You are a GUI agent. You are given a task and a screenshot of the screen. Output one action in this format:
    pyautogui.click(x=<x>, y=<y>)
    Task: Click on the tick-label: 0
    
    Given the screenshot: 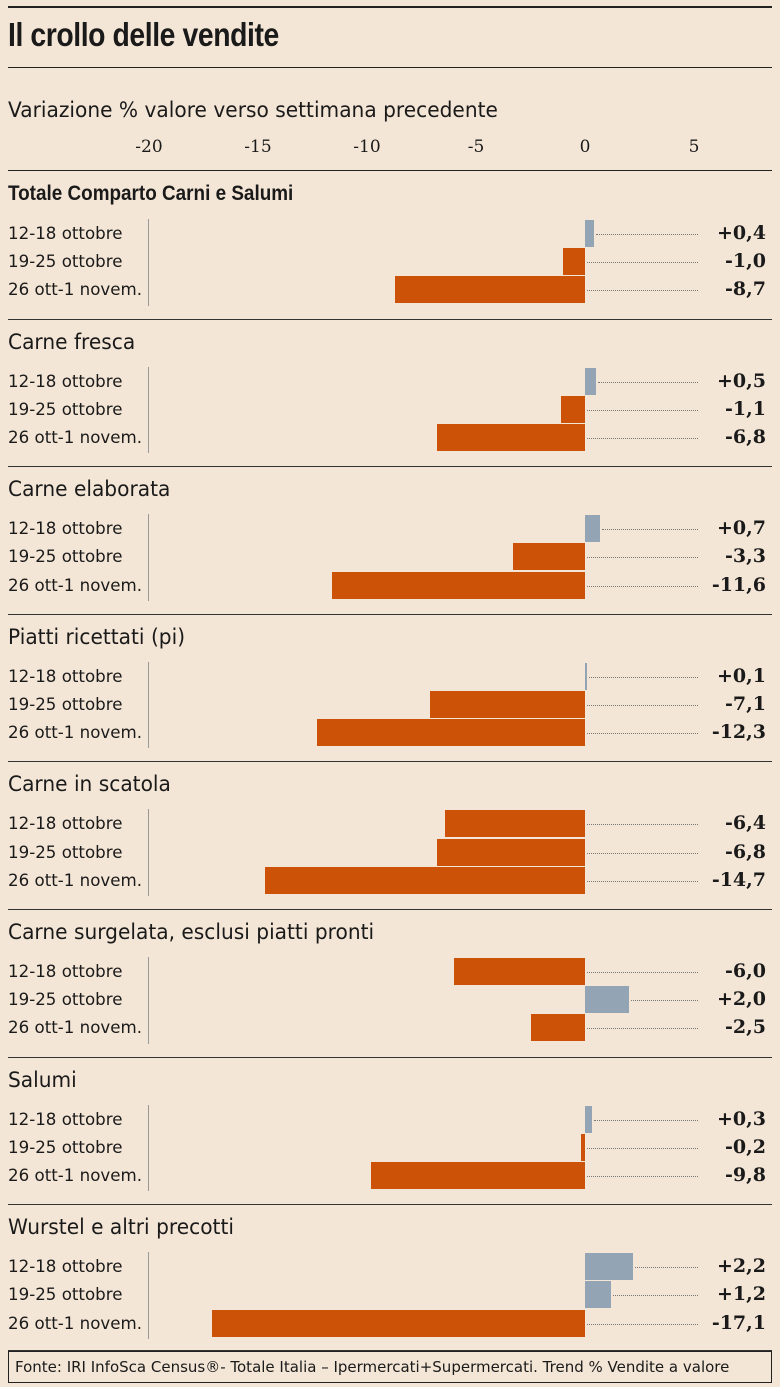 What is the action you would take?
    pyautogui.click(x=585, y=147)
    